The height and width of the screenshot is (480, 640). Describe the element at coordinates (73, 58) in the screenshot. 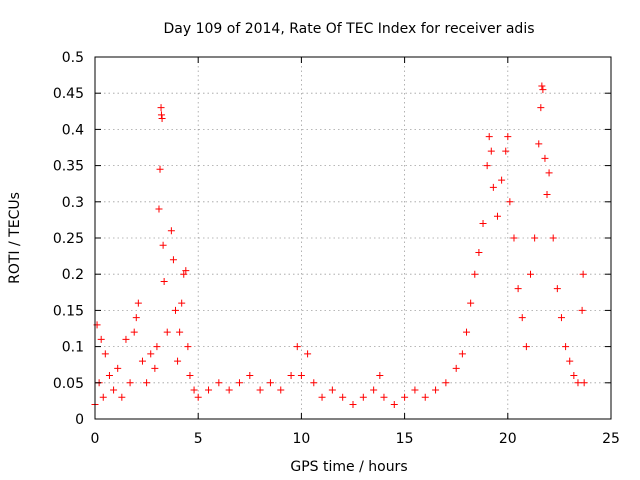

I see `y-tick-label: 0.5` at that location.